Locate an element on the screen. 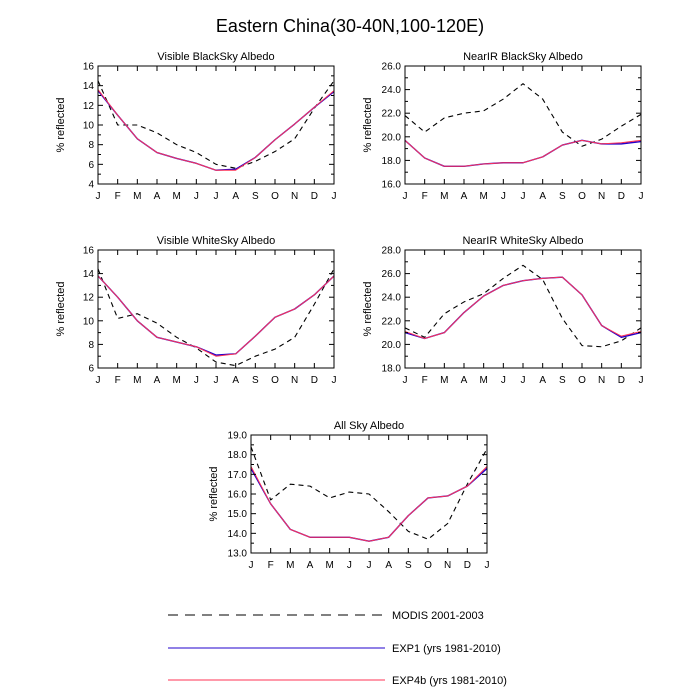 The image size is (700, 700). legend-label: EXP1 (yrs 1981-2010) is located at coordinates (446, 649).